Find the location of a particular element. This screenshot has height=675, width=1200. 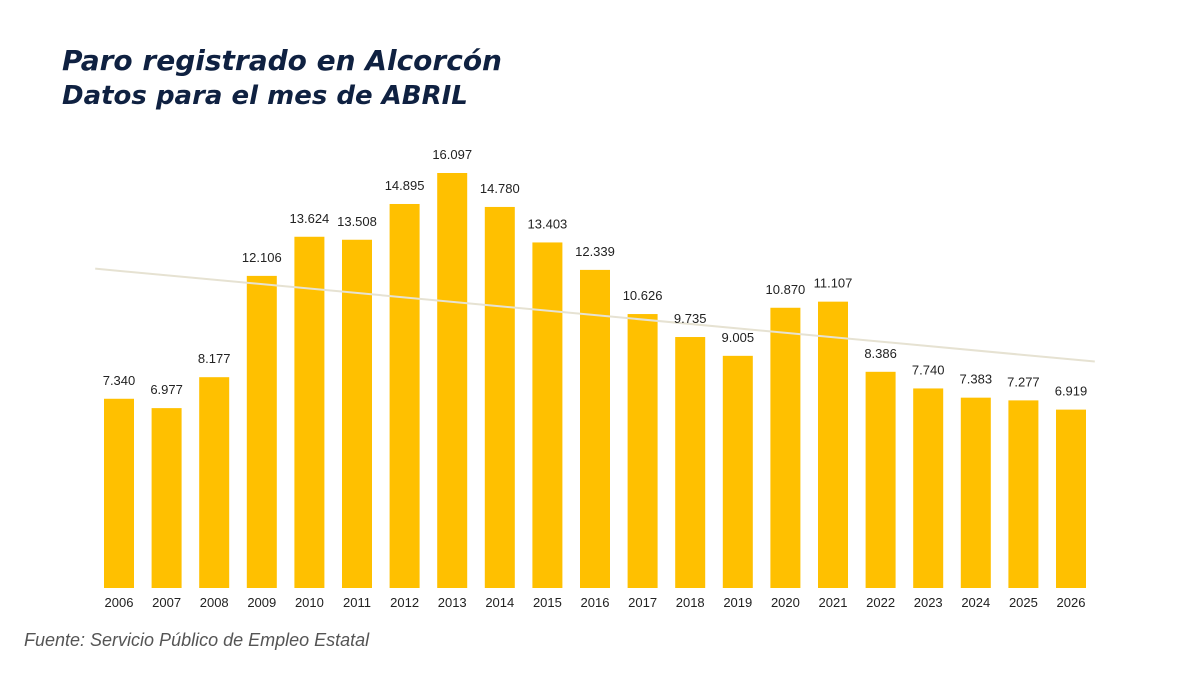

x-tick-2015: 2015 is located at coordinates (547, 602).